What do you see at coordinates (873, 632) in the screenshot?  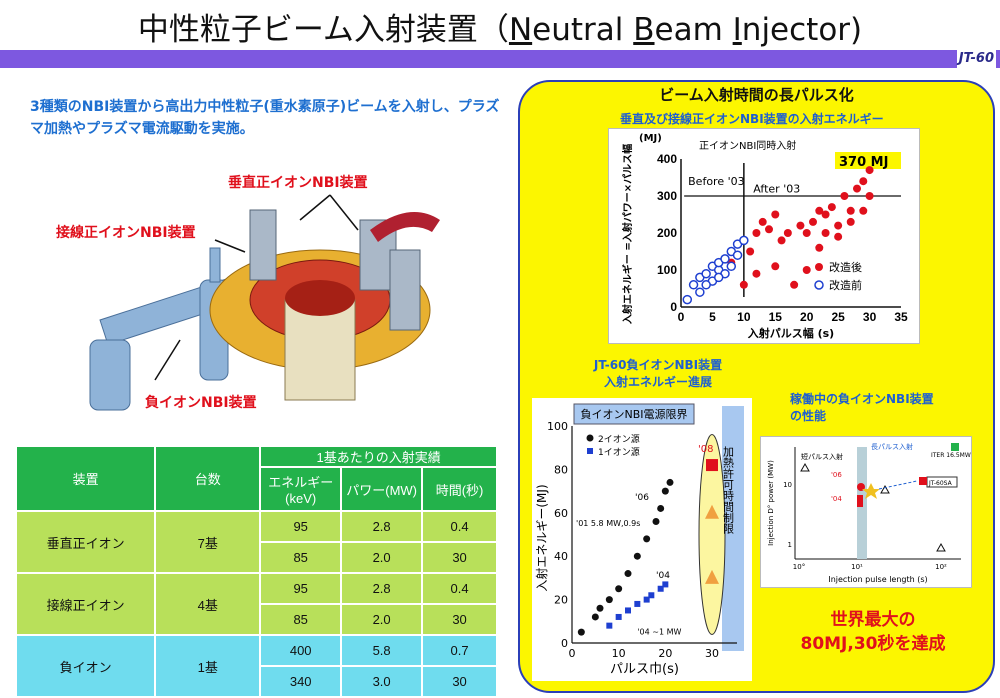 I see `record-text: 世界最大の 80MJ,30秒を達成` at bounding box center [873, 632].